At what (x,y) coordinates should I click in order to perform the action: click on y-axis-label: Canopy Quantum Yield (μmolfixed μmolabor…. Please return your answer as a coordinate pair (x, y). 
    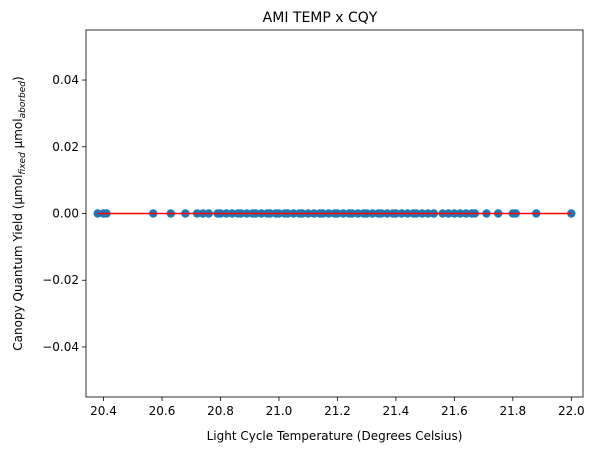
    Looking at the image, I should click on (19, 213).